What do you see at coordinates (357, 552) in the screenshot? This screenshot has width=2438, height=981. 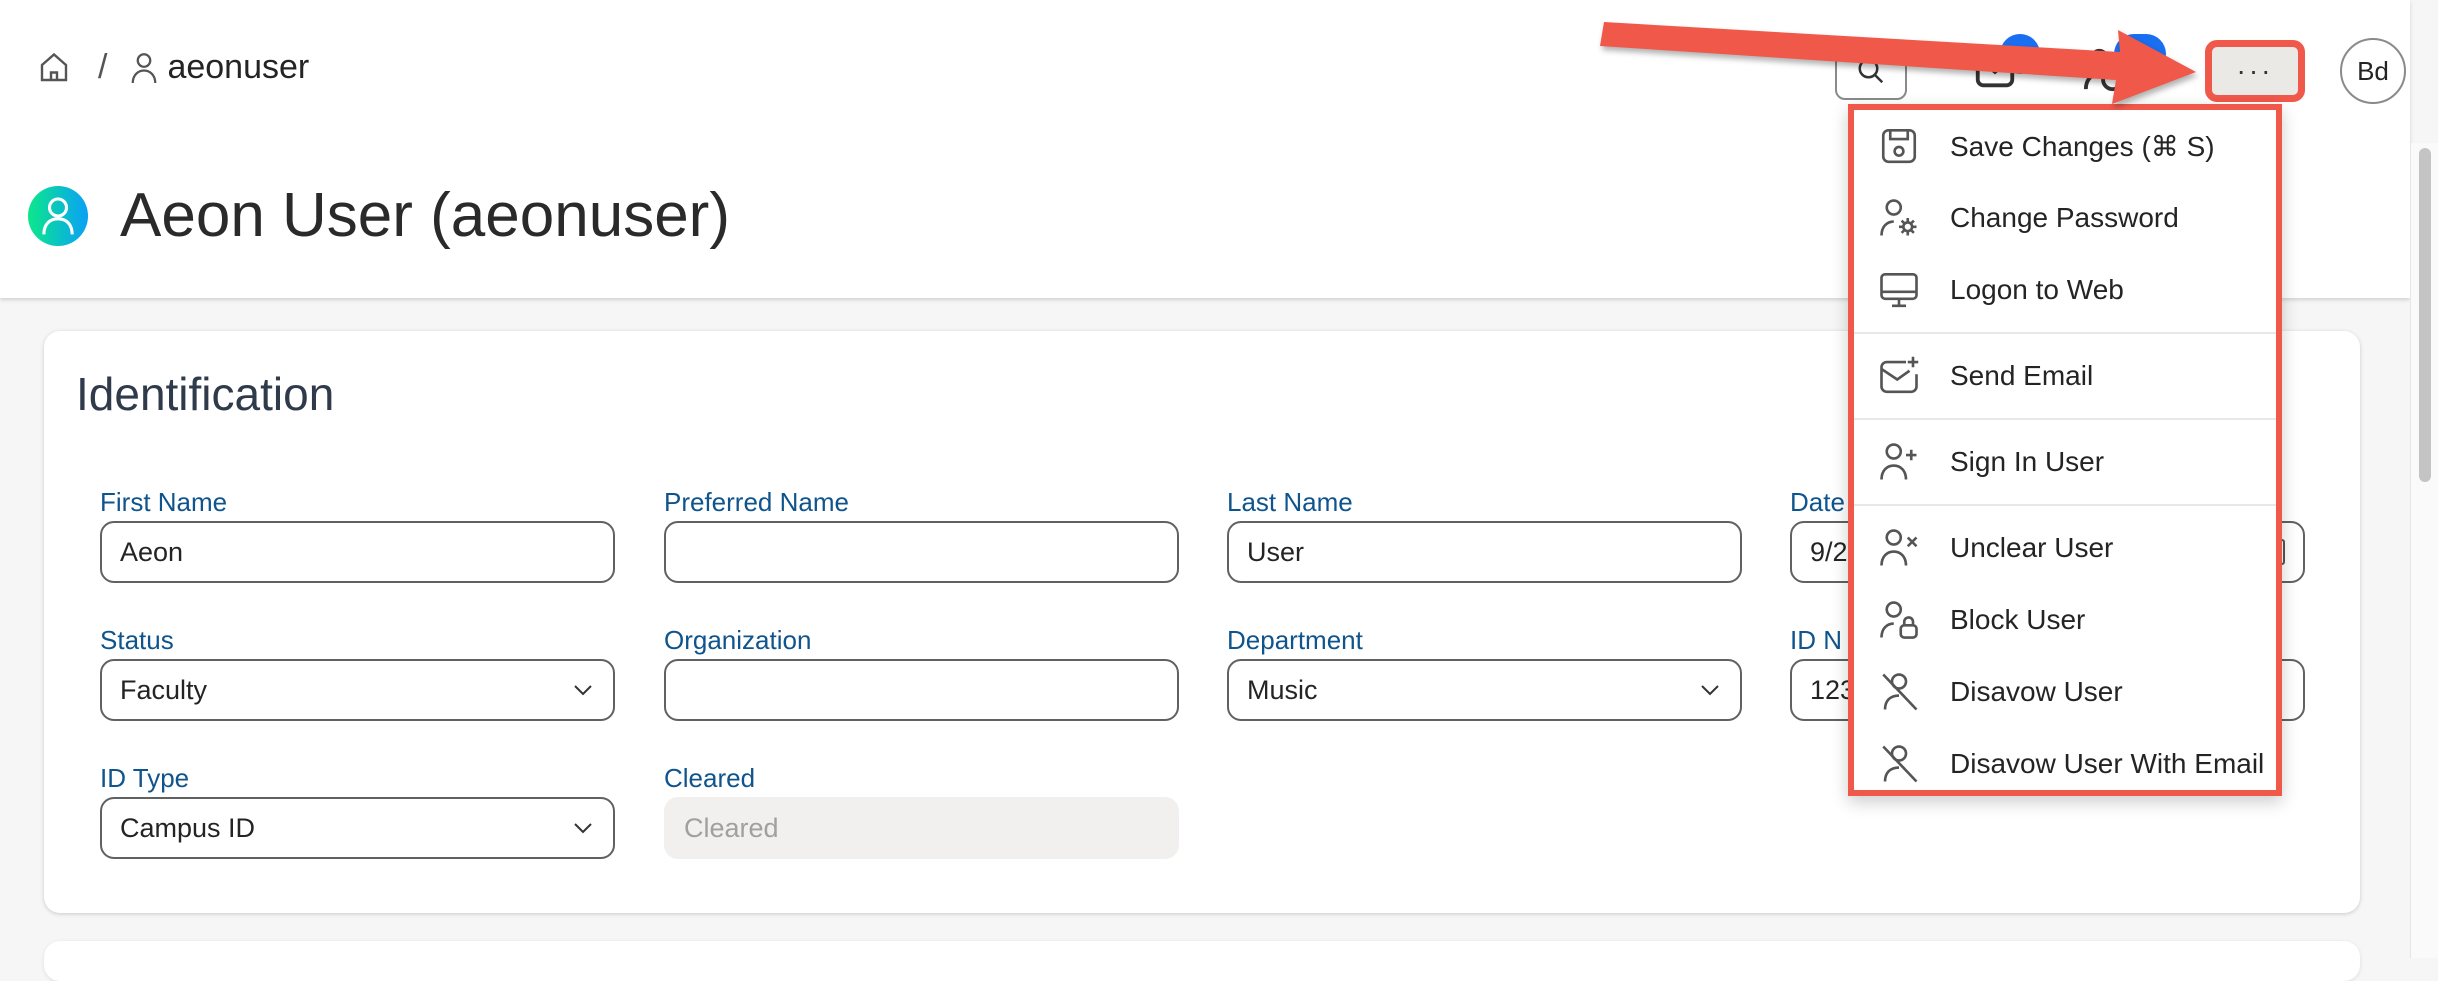 I see `first-name-input: Aeon` at bounding box center [357, 552].